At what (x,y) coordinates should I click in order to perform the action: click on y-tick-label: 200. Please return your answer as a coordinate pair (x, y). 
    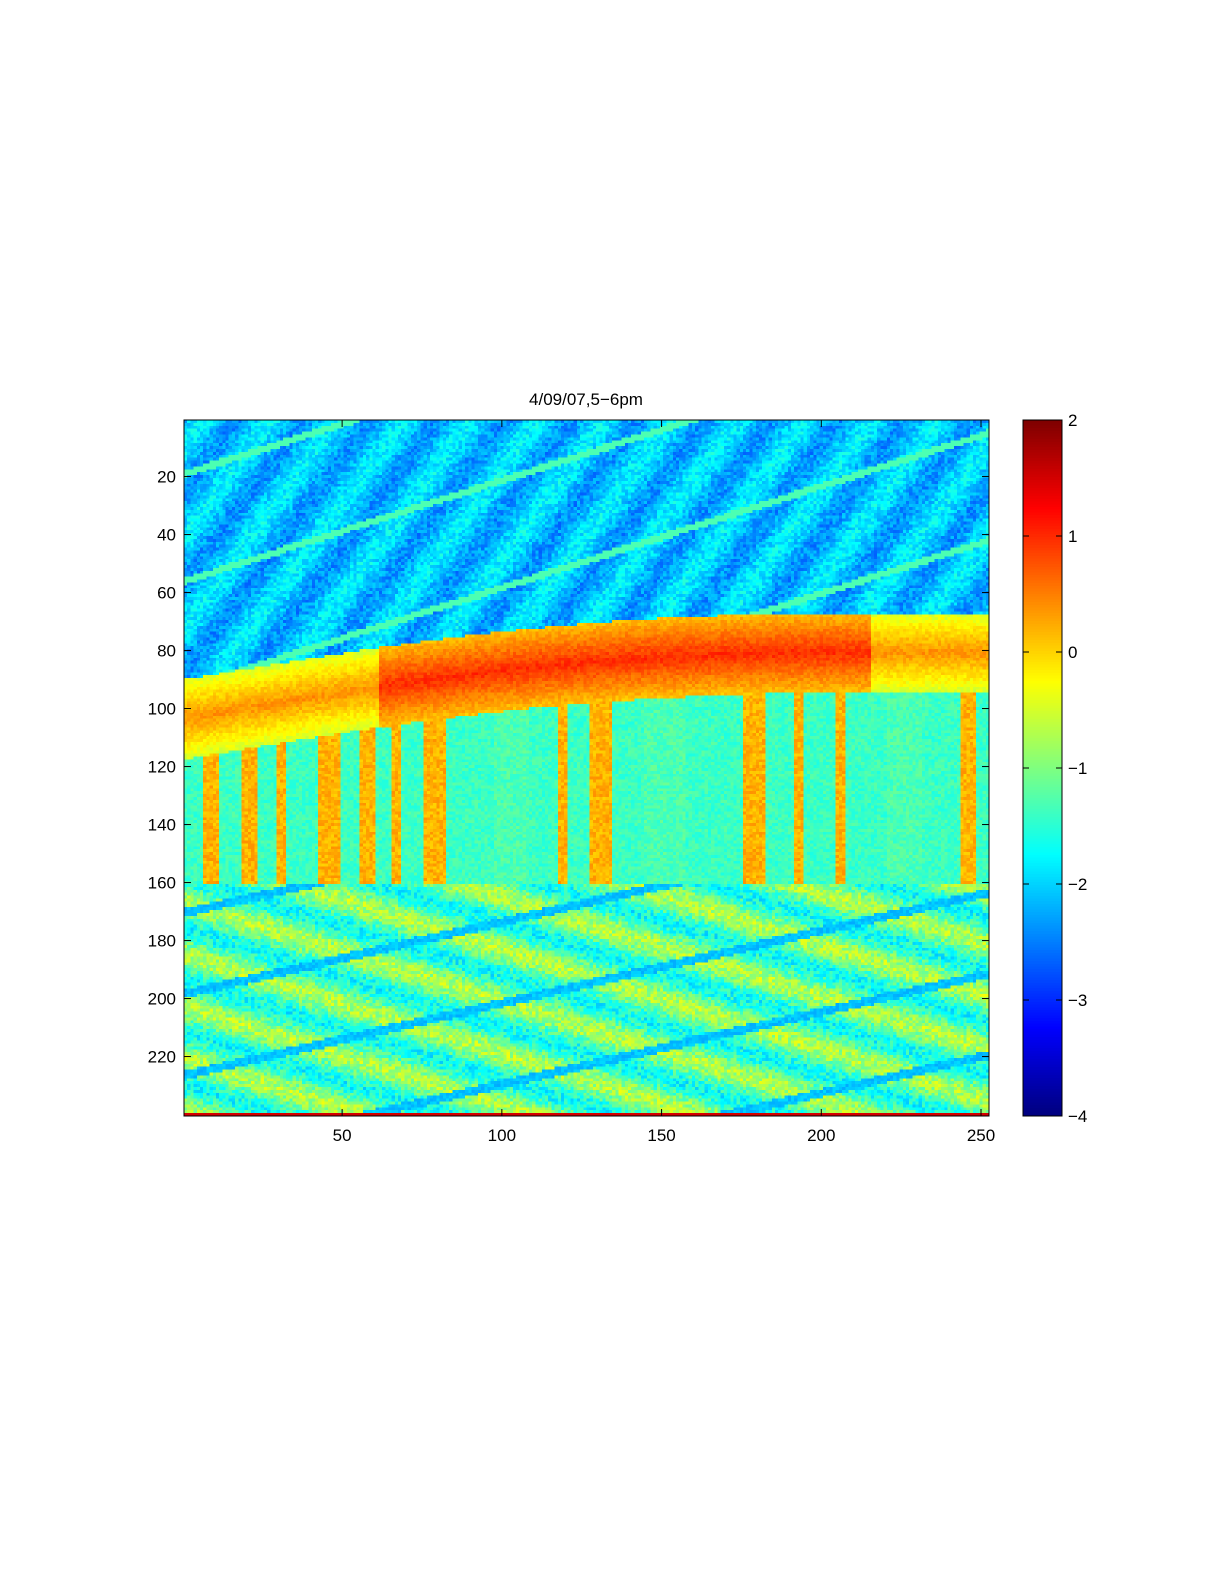
    Looking at the image, I should click on (162, 999).